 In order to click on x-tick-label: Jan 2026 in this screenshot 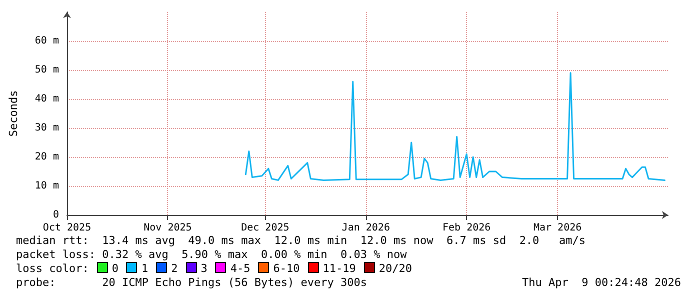, I will do `click(366, 228)`.